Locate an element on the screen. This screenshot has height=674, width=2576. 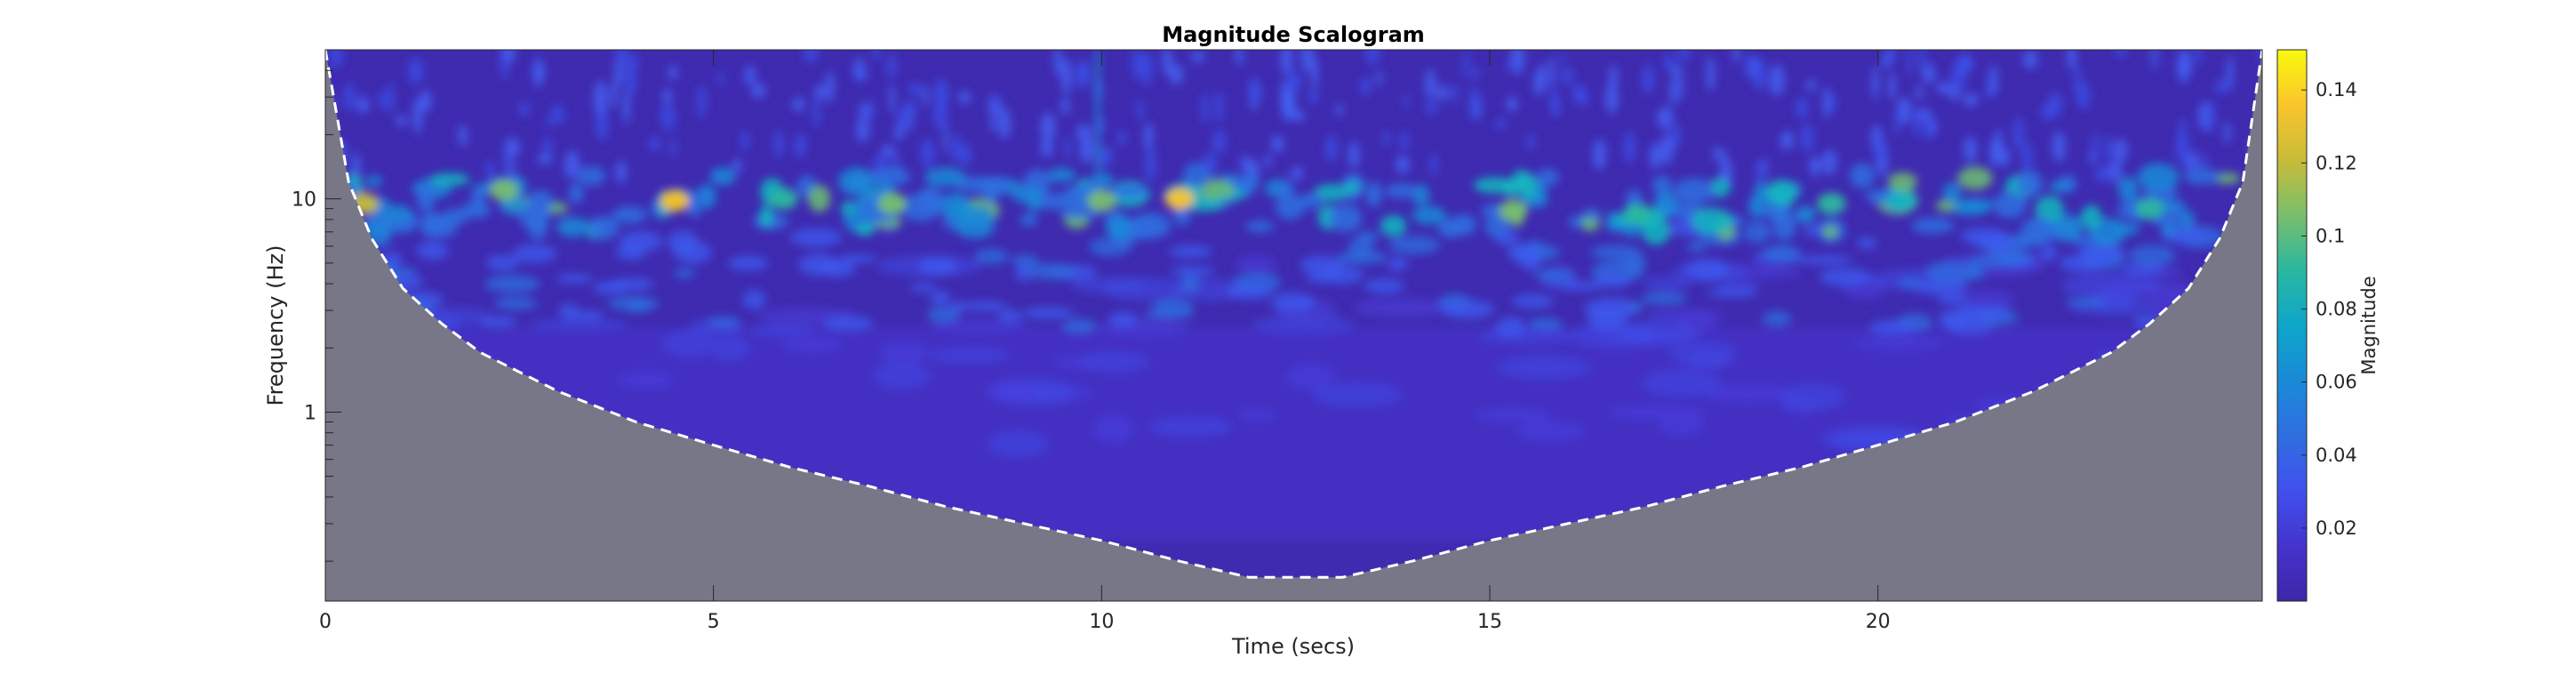
x-axis-label: Time (secs) is located at coordinates (1293, 647).